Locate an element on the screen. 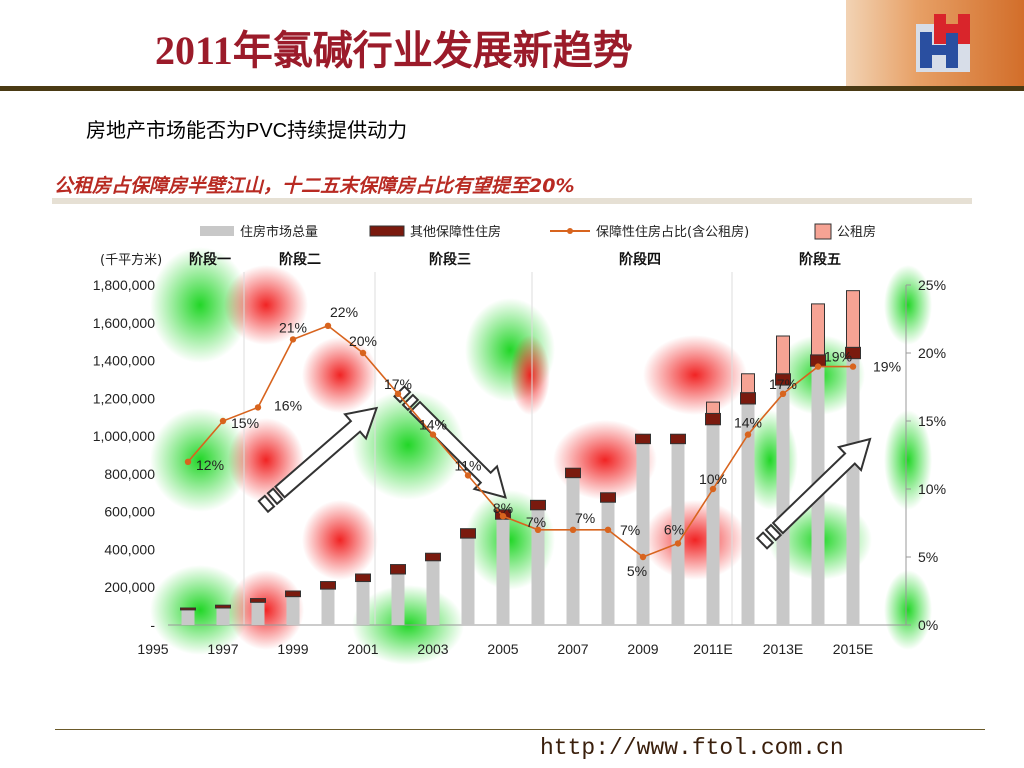 Image resolution: width=1024 pixels, height=768 pixels. ratio-data-label: 10% is located at coordinates (713, 479).